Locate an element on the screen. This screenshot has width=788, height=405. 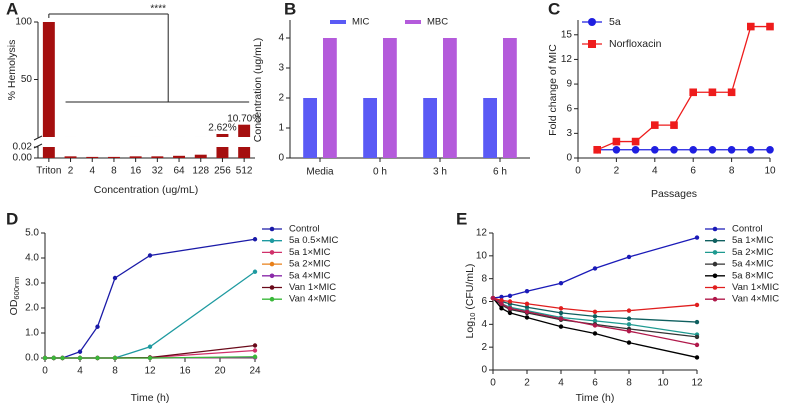
y-tick-label: 100 is located at coordinates (23, 22).